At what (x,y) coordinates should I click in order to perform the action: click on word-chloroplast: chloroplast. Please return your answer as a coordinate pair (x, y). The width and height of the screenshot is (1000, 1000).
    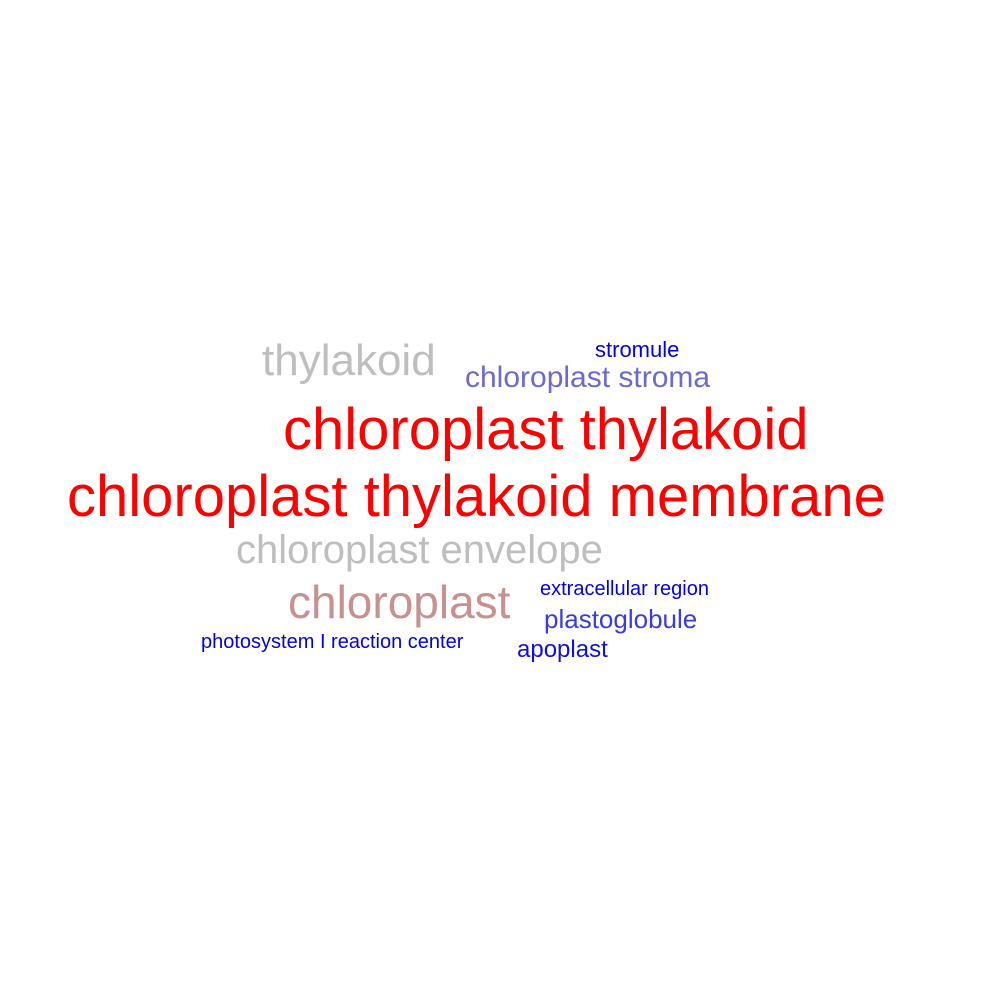
    Looking at the image, I should click on (399, 602).